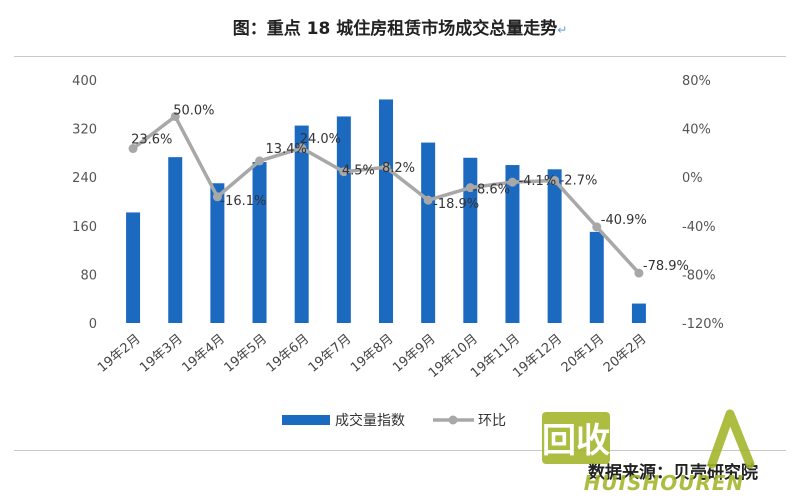 This screenshot has width=800, height=500. Describe the element at coordinates (306, 420) in the screenshot. I see `legend-bar-swatch` at that location.